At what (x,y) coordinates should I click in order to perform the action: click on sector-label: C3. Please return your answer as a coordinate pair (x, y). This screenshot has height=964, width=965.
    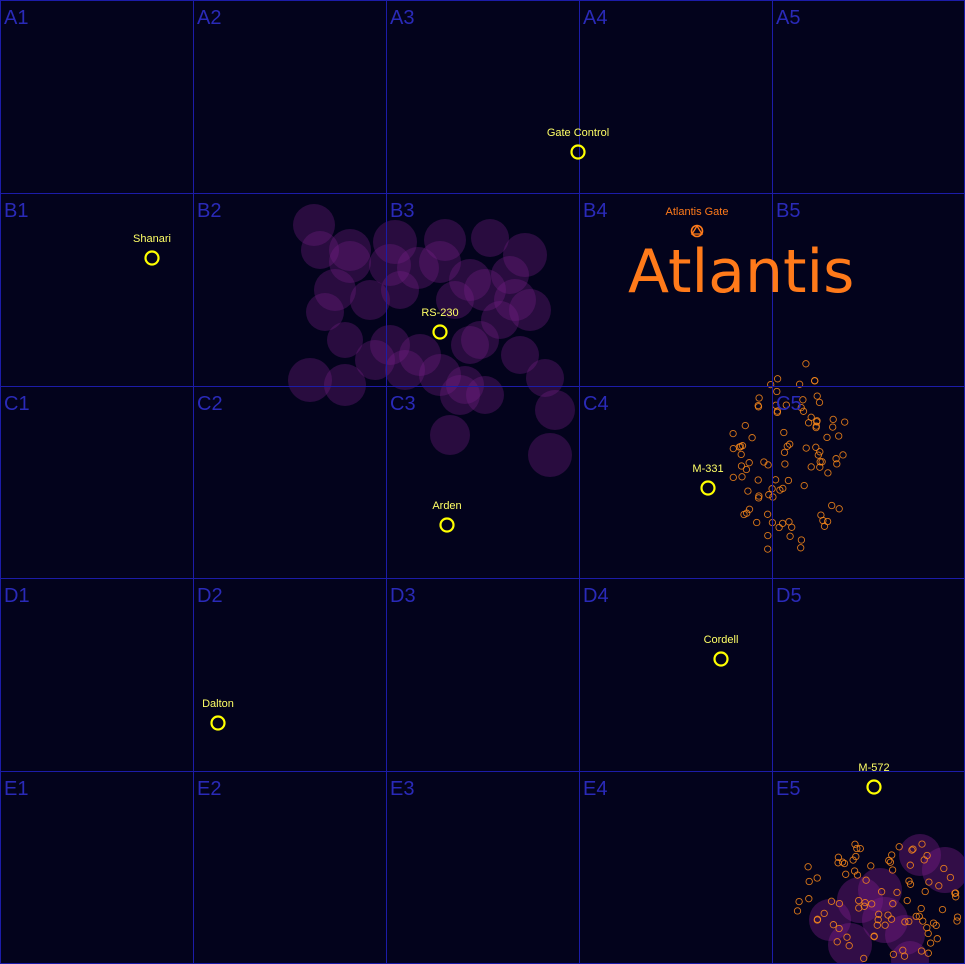
    Looking at the image, I should click on (403, 404).